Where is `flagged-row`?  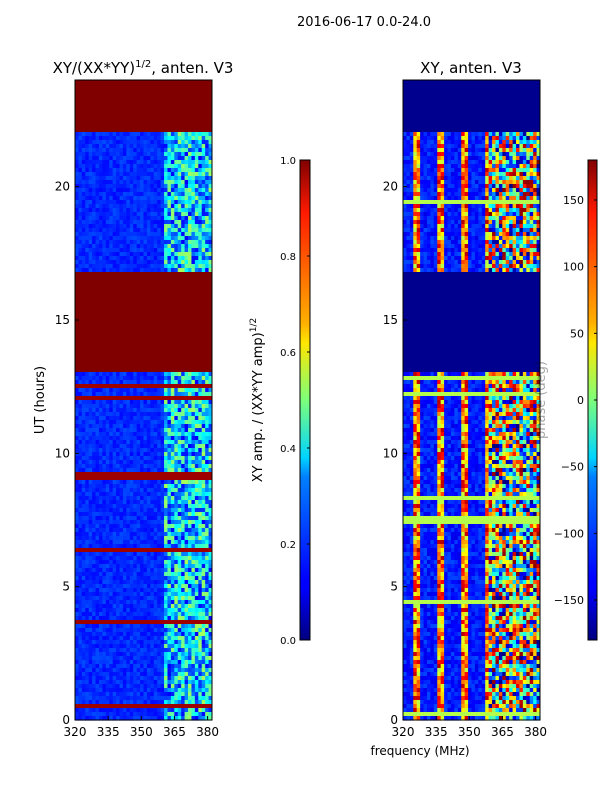
flagged-row is located at coordinates (143, 94).